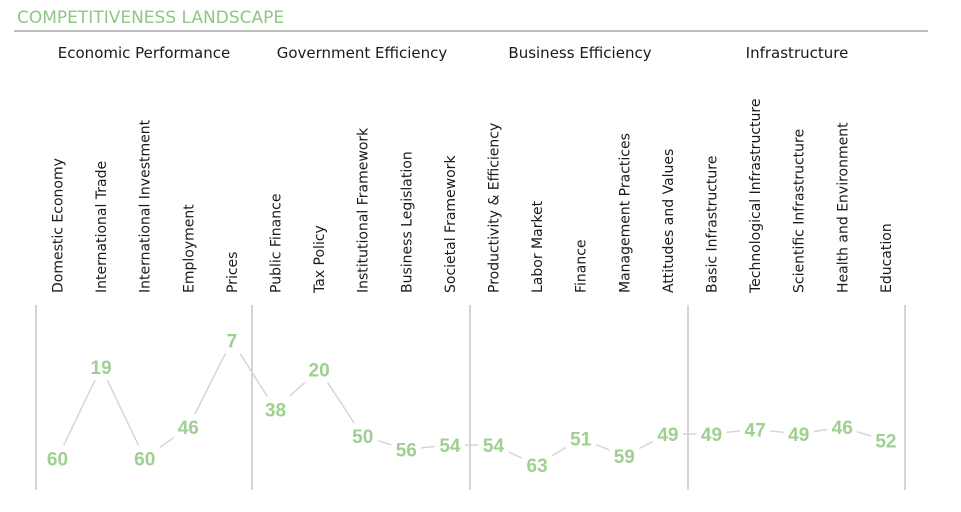 Image resolution: width=961 pixels, height=512 pixels. I want to click on value-label-finance: 51, so click(581, 439).